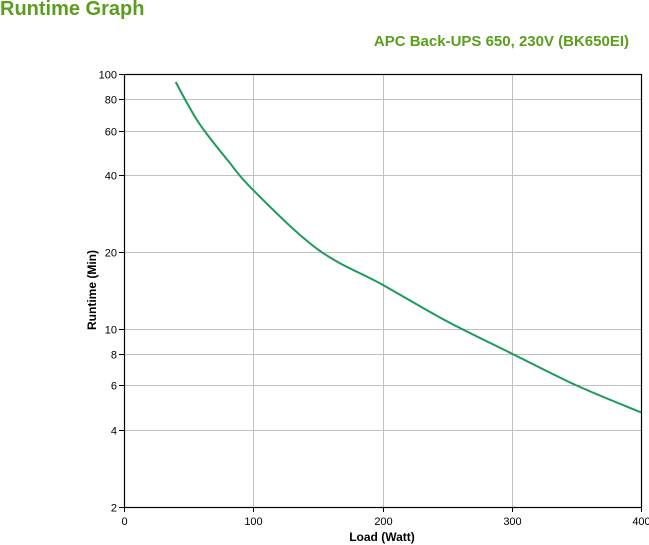  What do you see at coordinates (512, 522) in the screenshot?
I see `x-tick-label: 300` at bounding box center [512, 522].